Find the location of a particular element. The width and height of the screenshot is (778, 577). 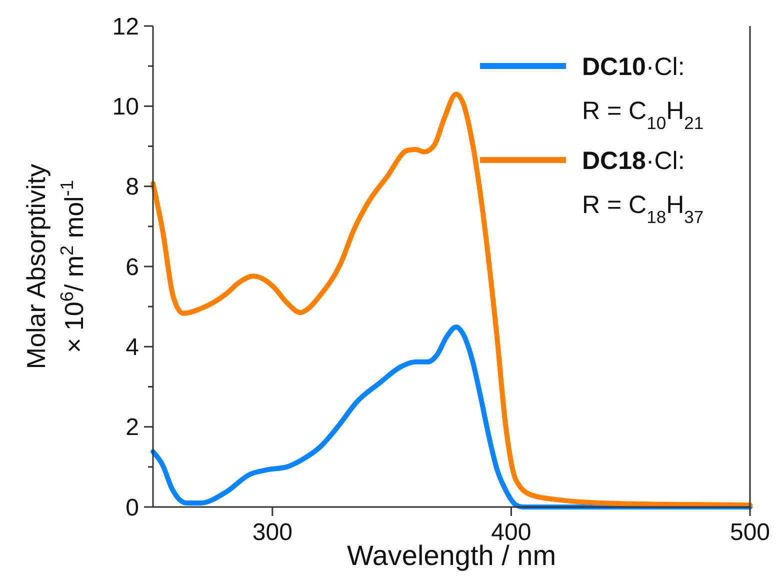

legend-label: DC10·Cl: R = C$_{10}$H$_{21}$ is located at coordinates (643, 93).